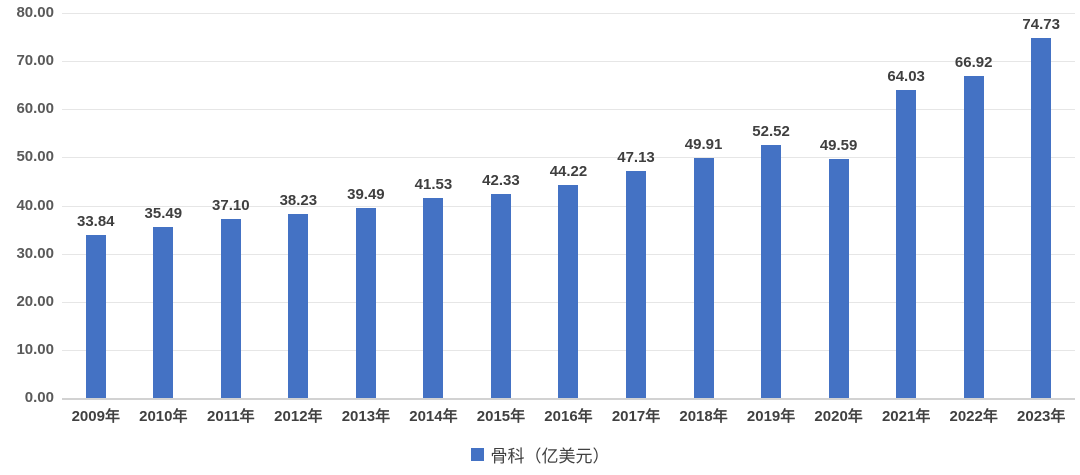  I want to click on bar-data-label: 66.92, so click(973, 62).